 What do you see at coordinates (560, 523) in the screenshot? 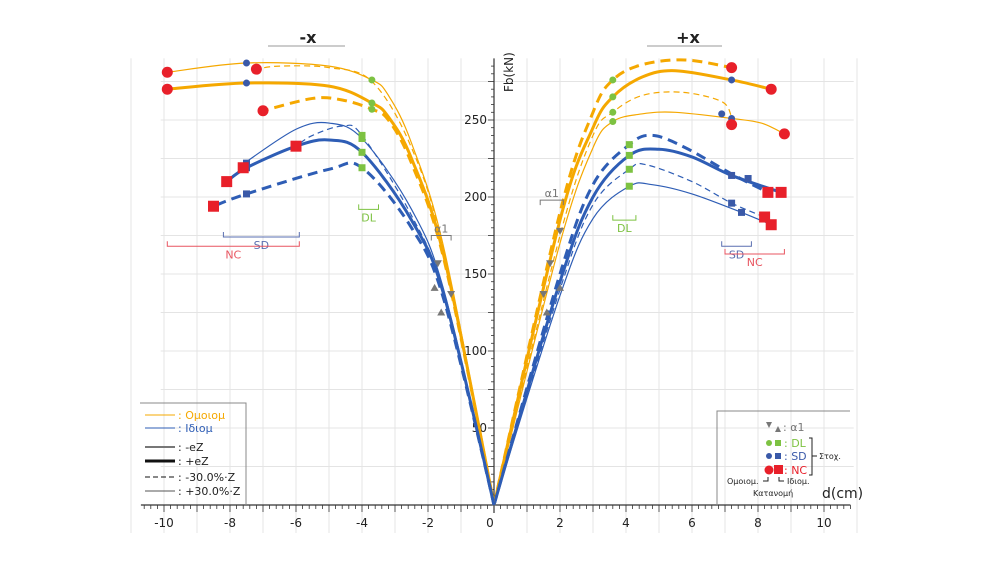
I see `x-tick-label: 2` at bounding box center [560, 523].